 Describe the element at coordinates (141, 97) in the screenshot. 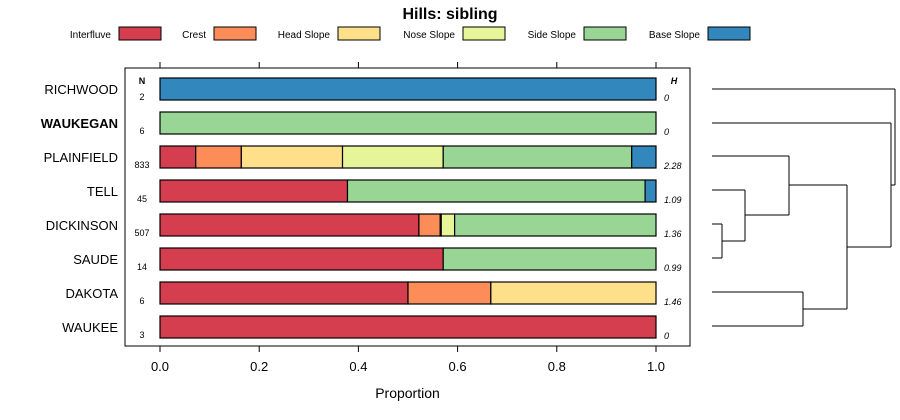

I see `n-value-richwood: 2` at that location.